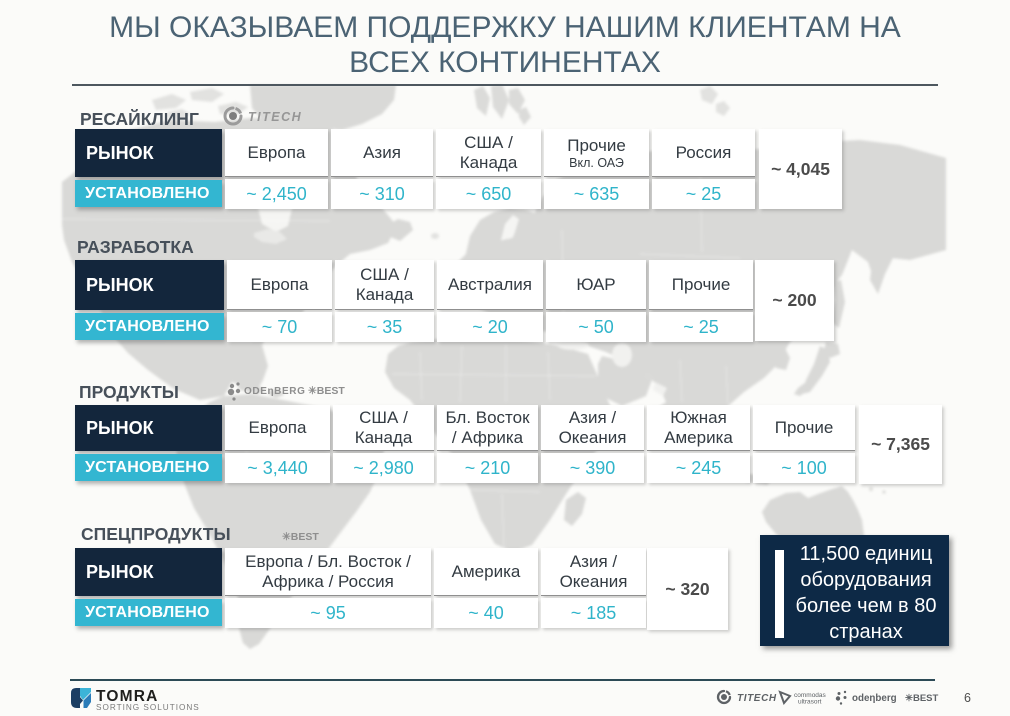  I want to click on svg-text: commodas, so click(810, 695).